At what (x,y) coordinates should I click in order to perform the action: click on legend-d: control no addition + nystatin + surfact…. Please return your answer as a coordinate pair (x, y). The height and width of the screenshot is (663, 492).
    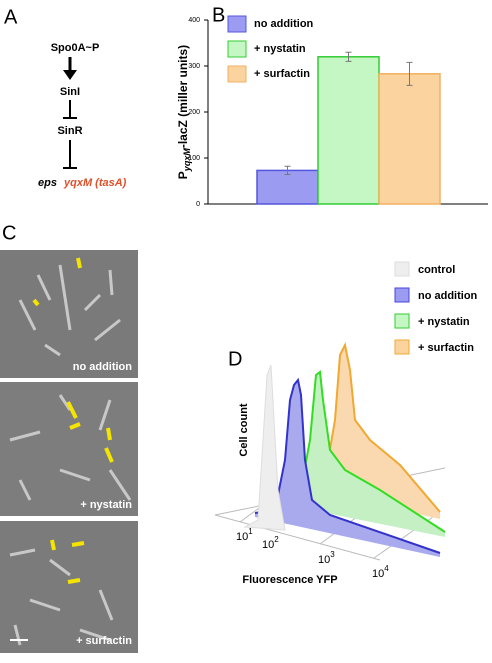
    Looking at the image, I should click on (436, 308).